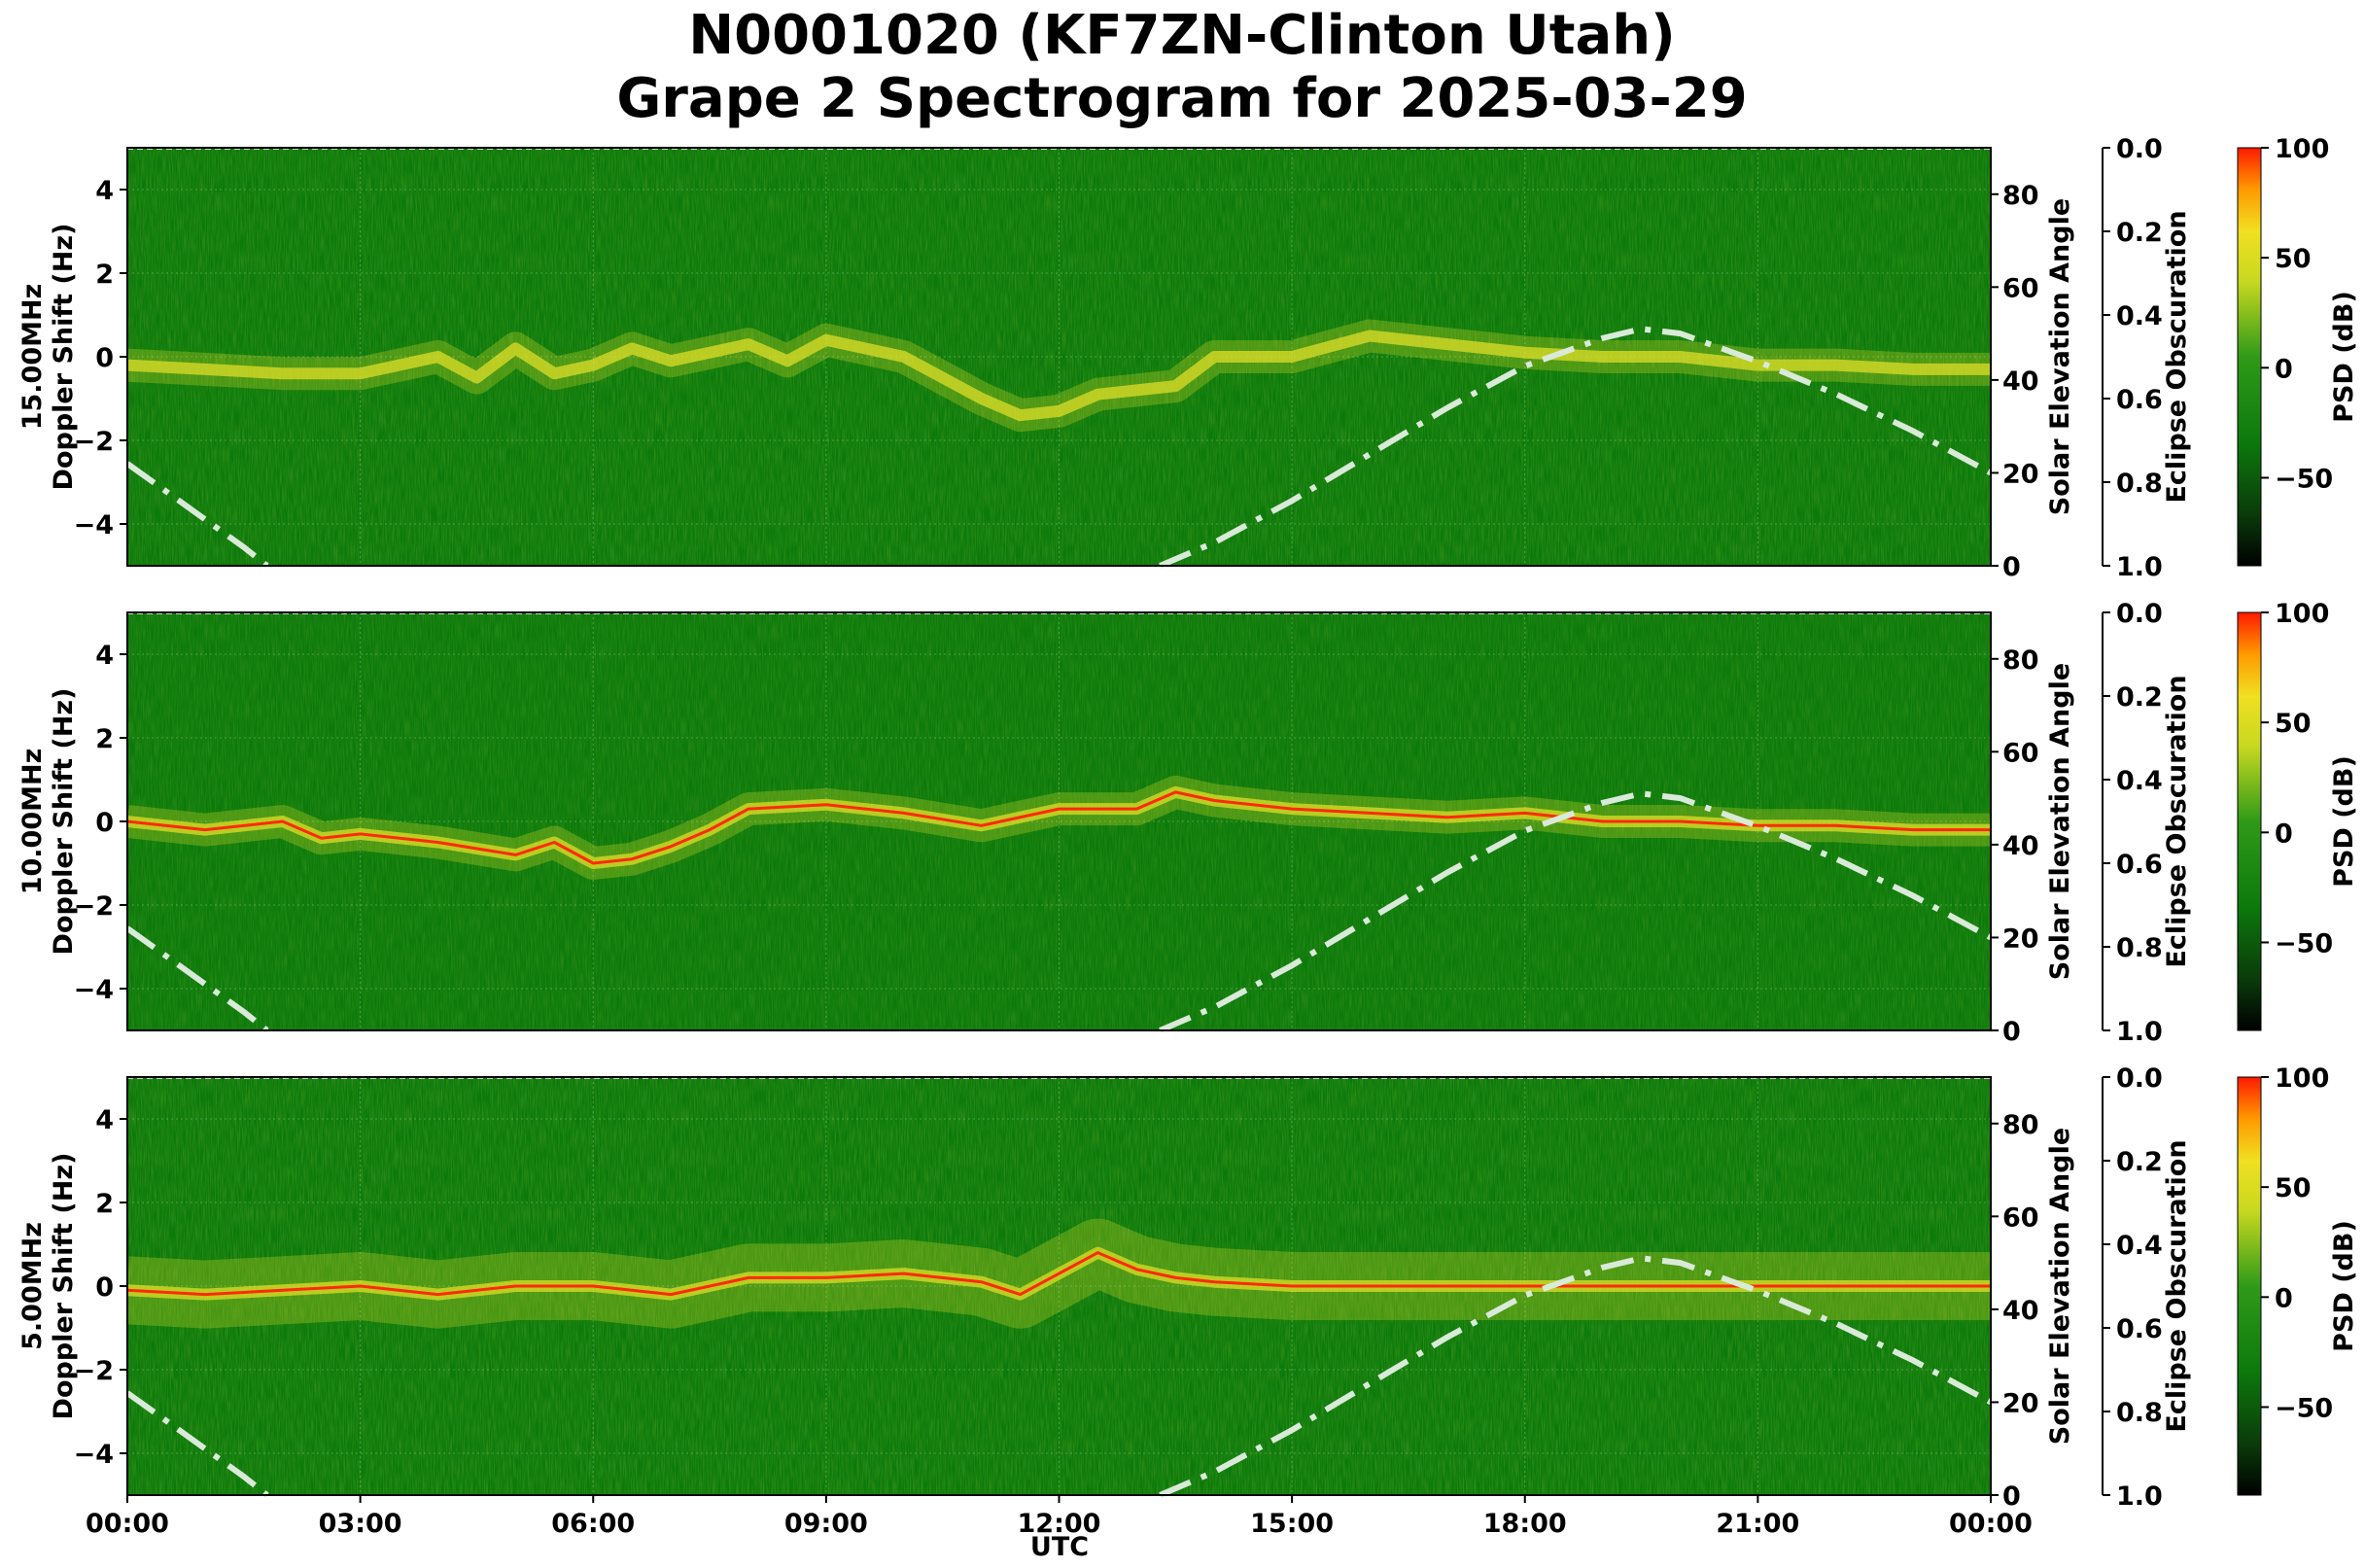  Describe the element at coordinates (1060, 1524) in the screenshot. I see `x-tick-label: 12:00` at that location.